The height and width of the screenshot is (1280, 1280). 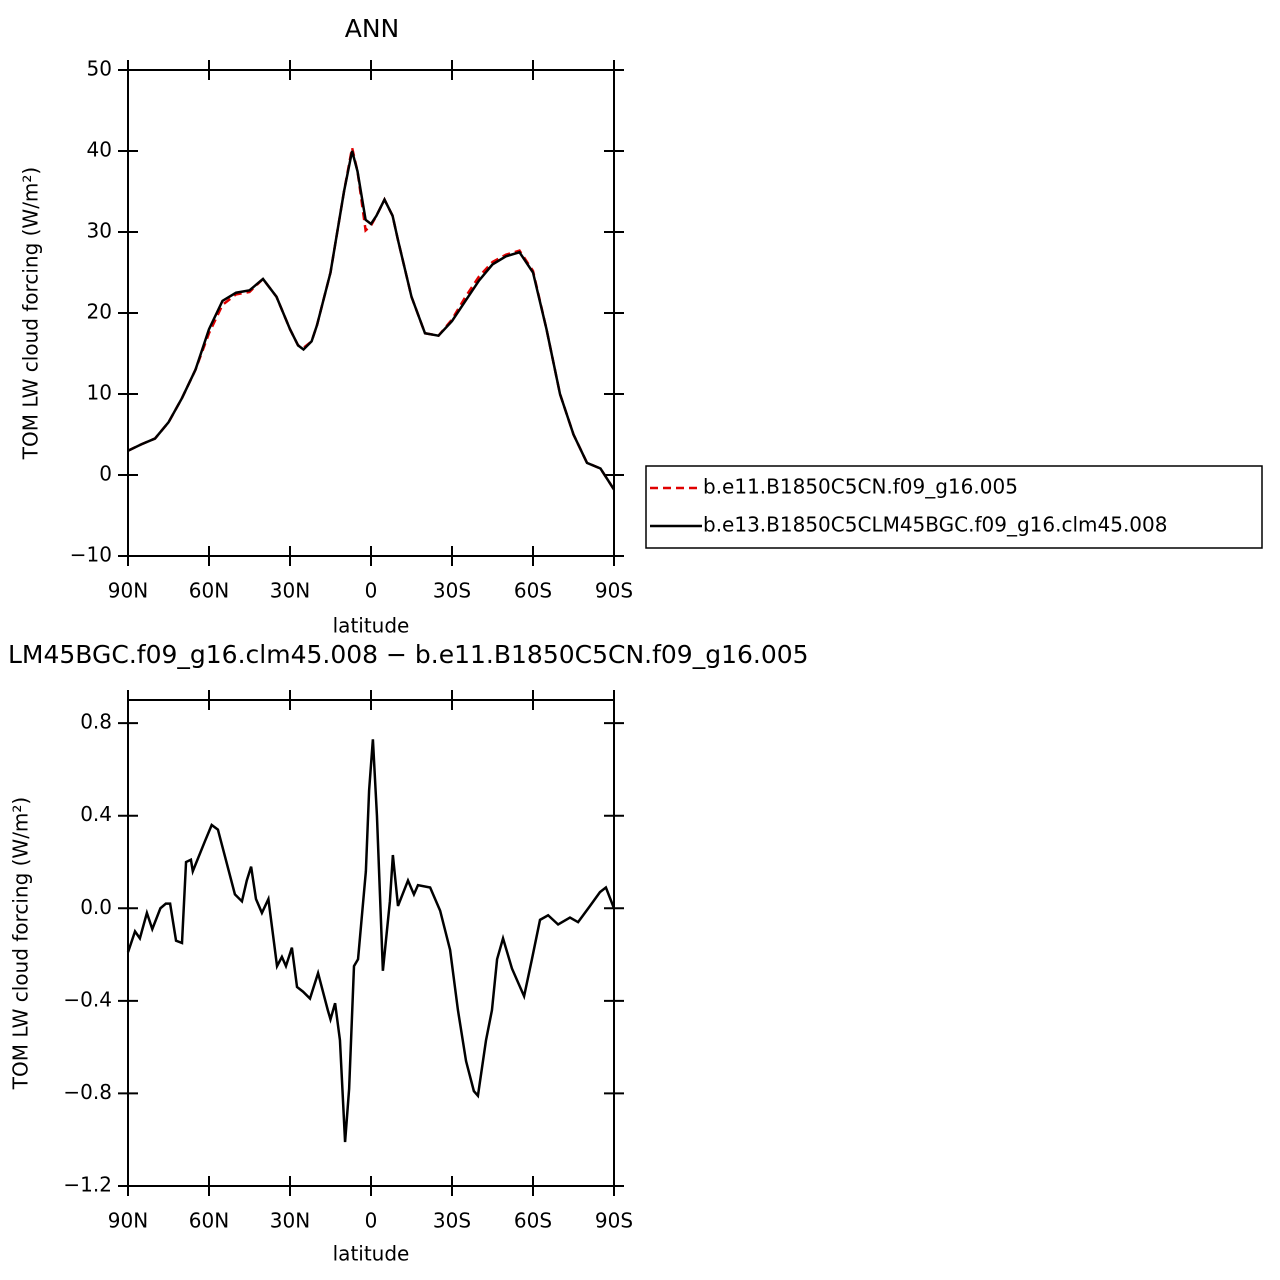 I want to click on chart-title: ANN, so click(x=372, y=28).